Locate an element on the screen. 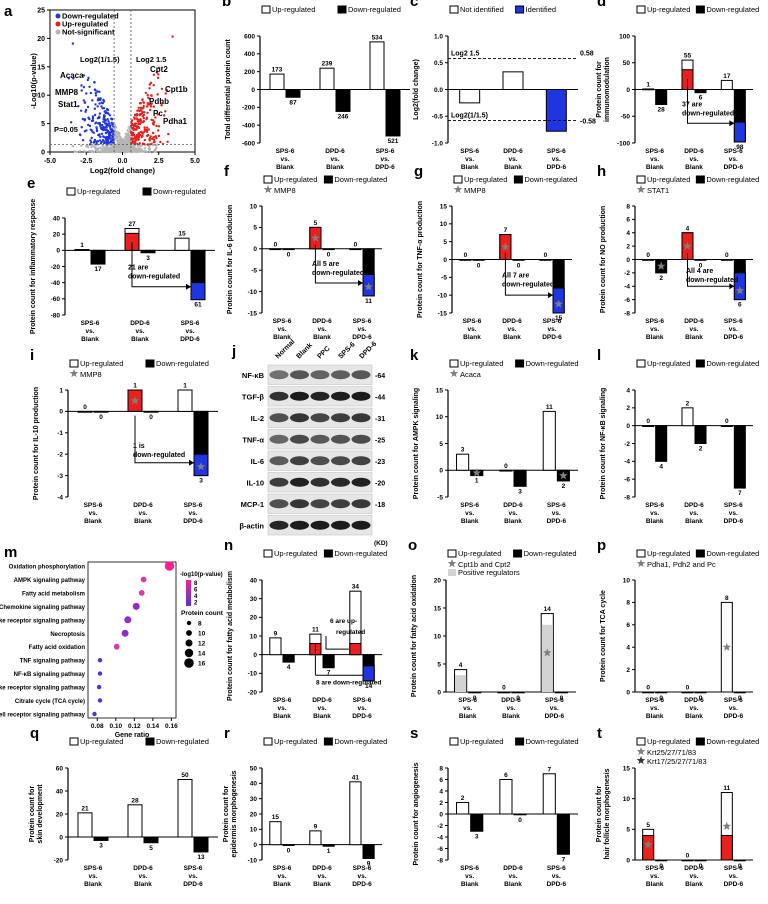  bar-star-icon is located at coordinates (727, 646).